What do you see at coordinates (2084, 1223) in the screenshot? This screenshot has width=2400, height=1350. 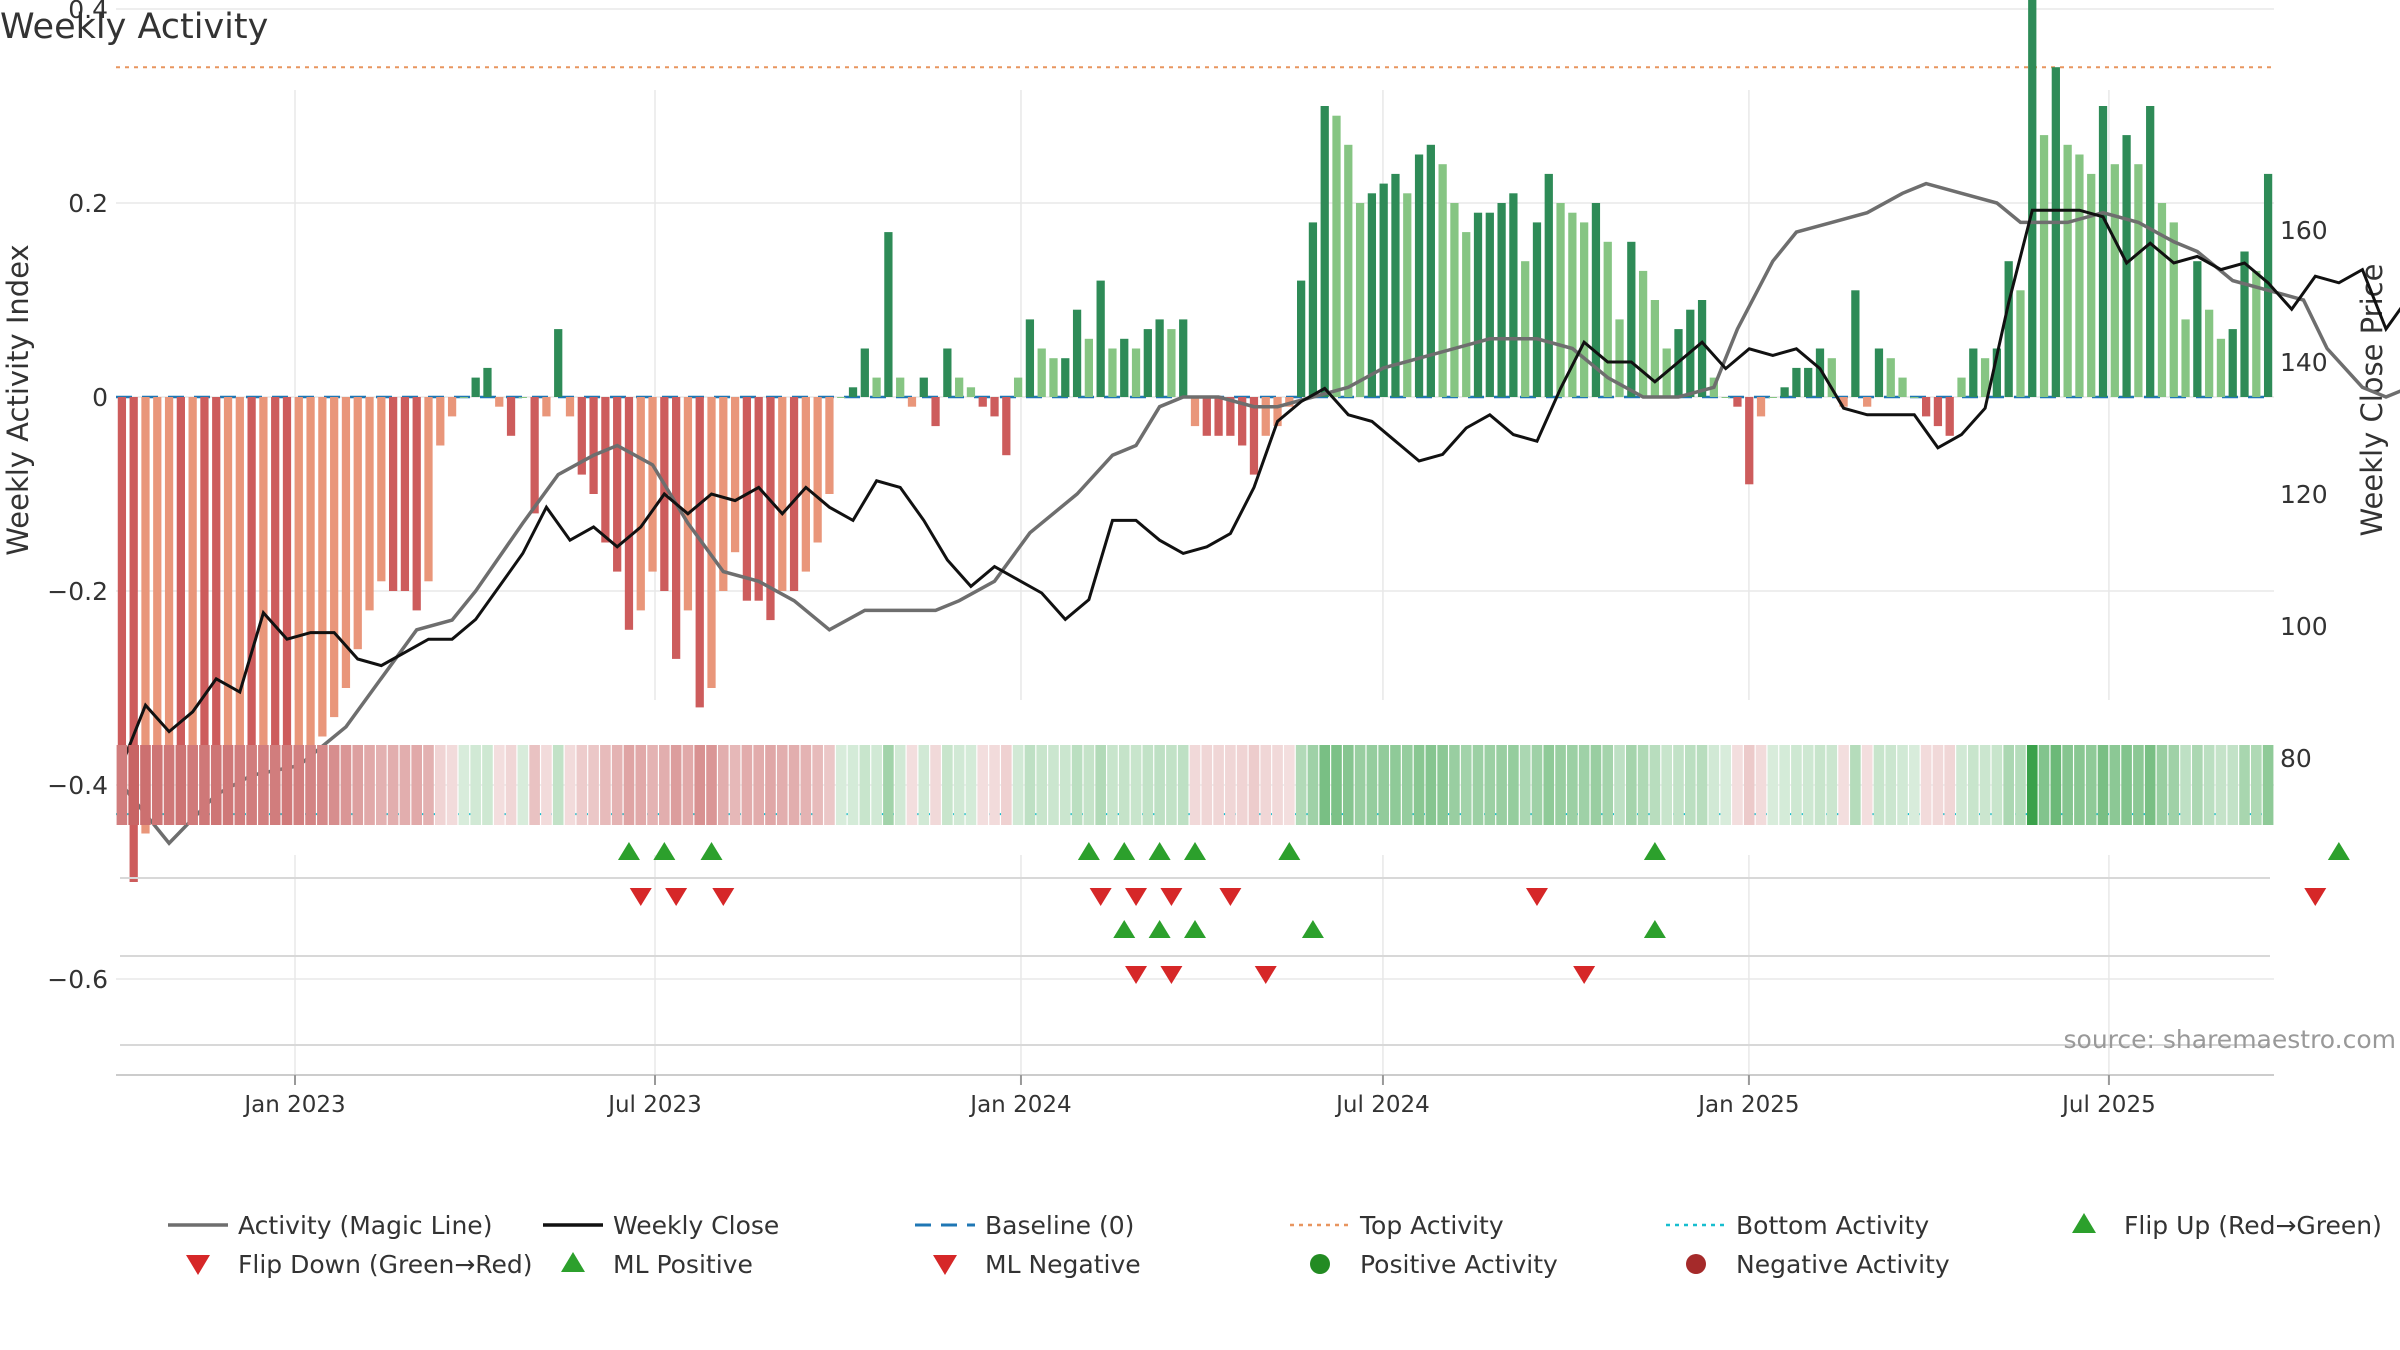 I see `legend-swatch` at bounding box center [2084, 1223].